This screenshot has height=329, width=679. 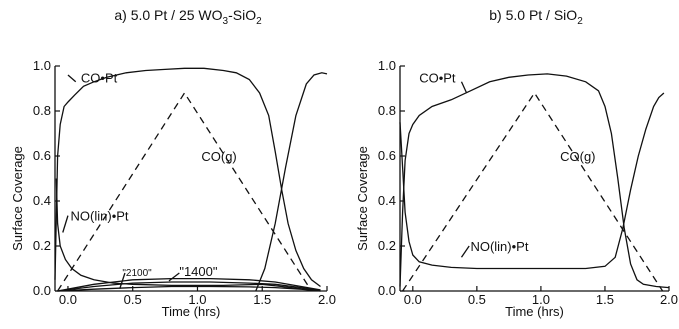 I want to click on annotation-label: "1400", so click(x=198, y=271).